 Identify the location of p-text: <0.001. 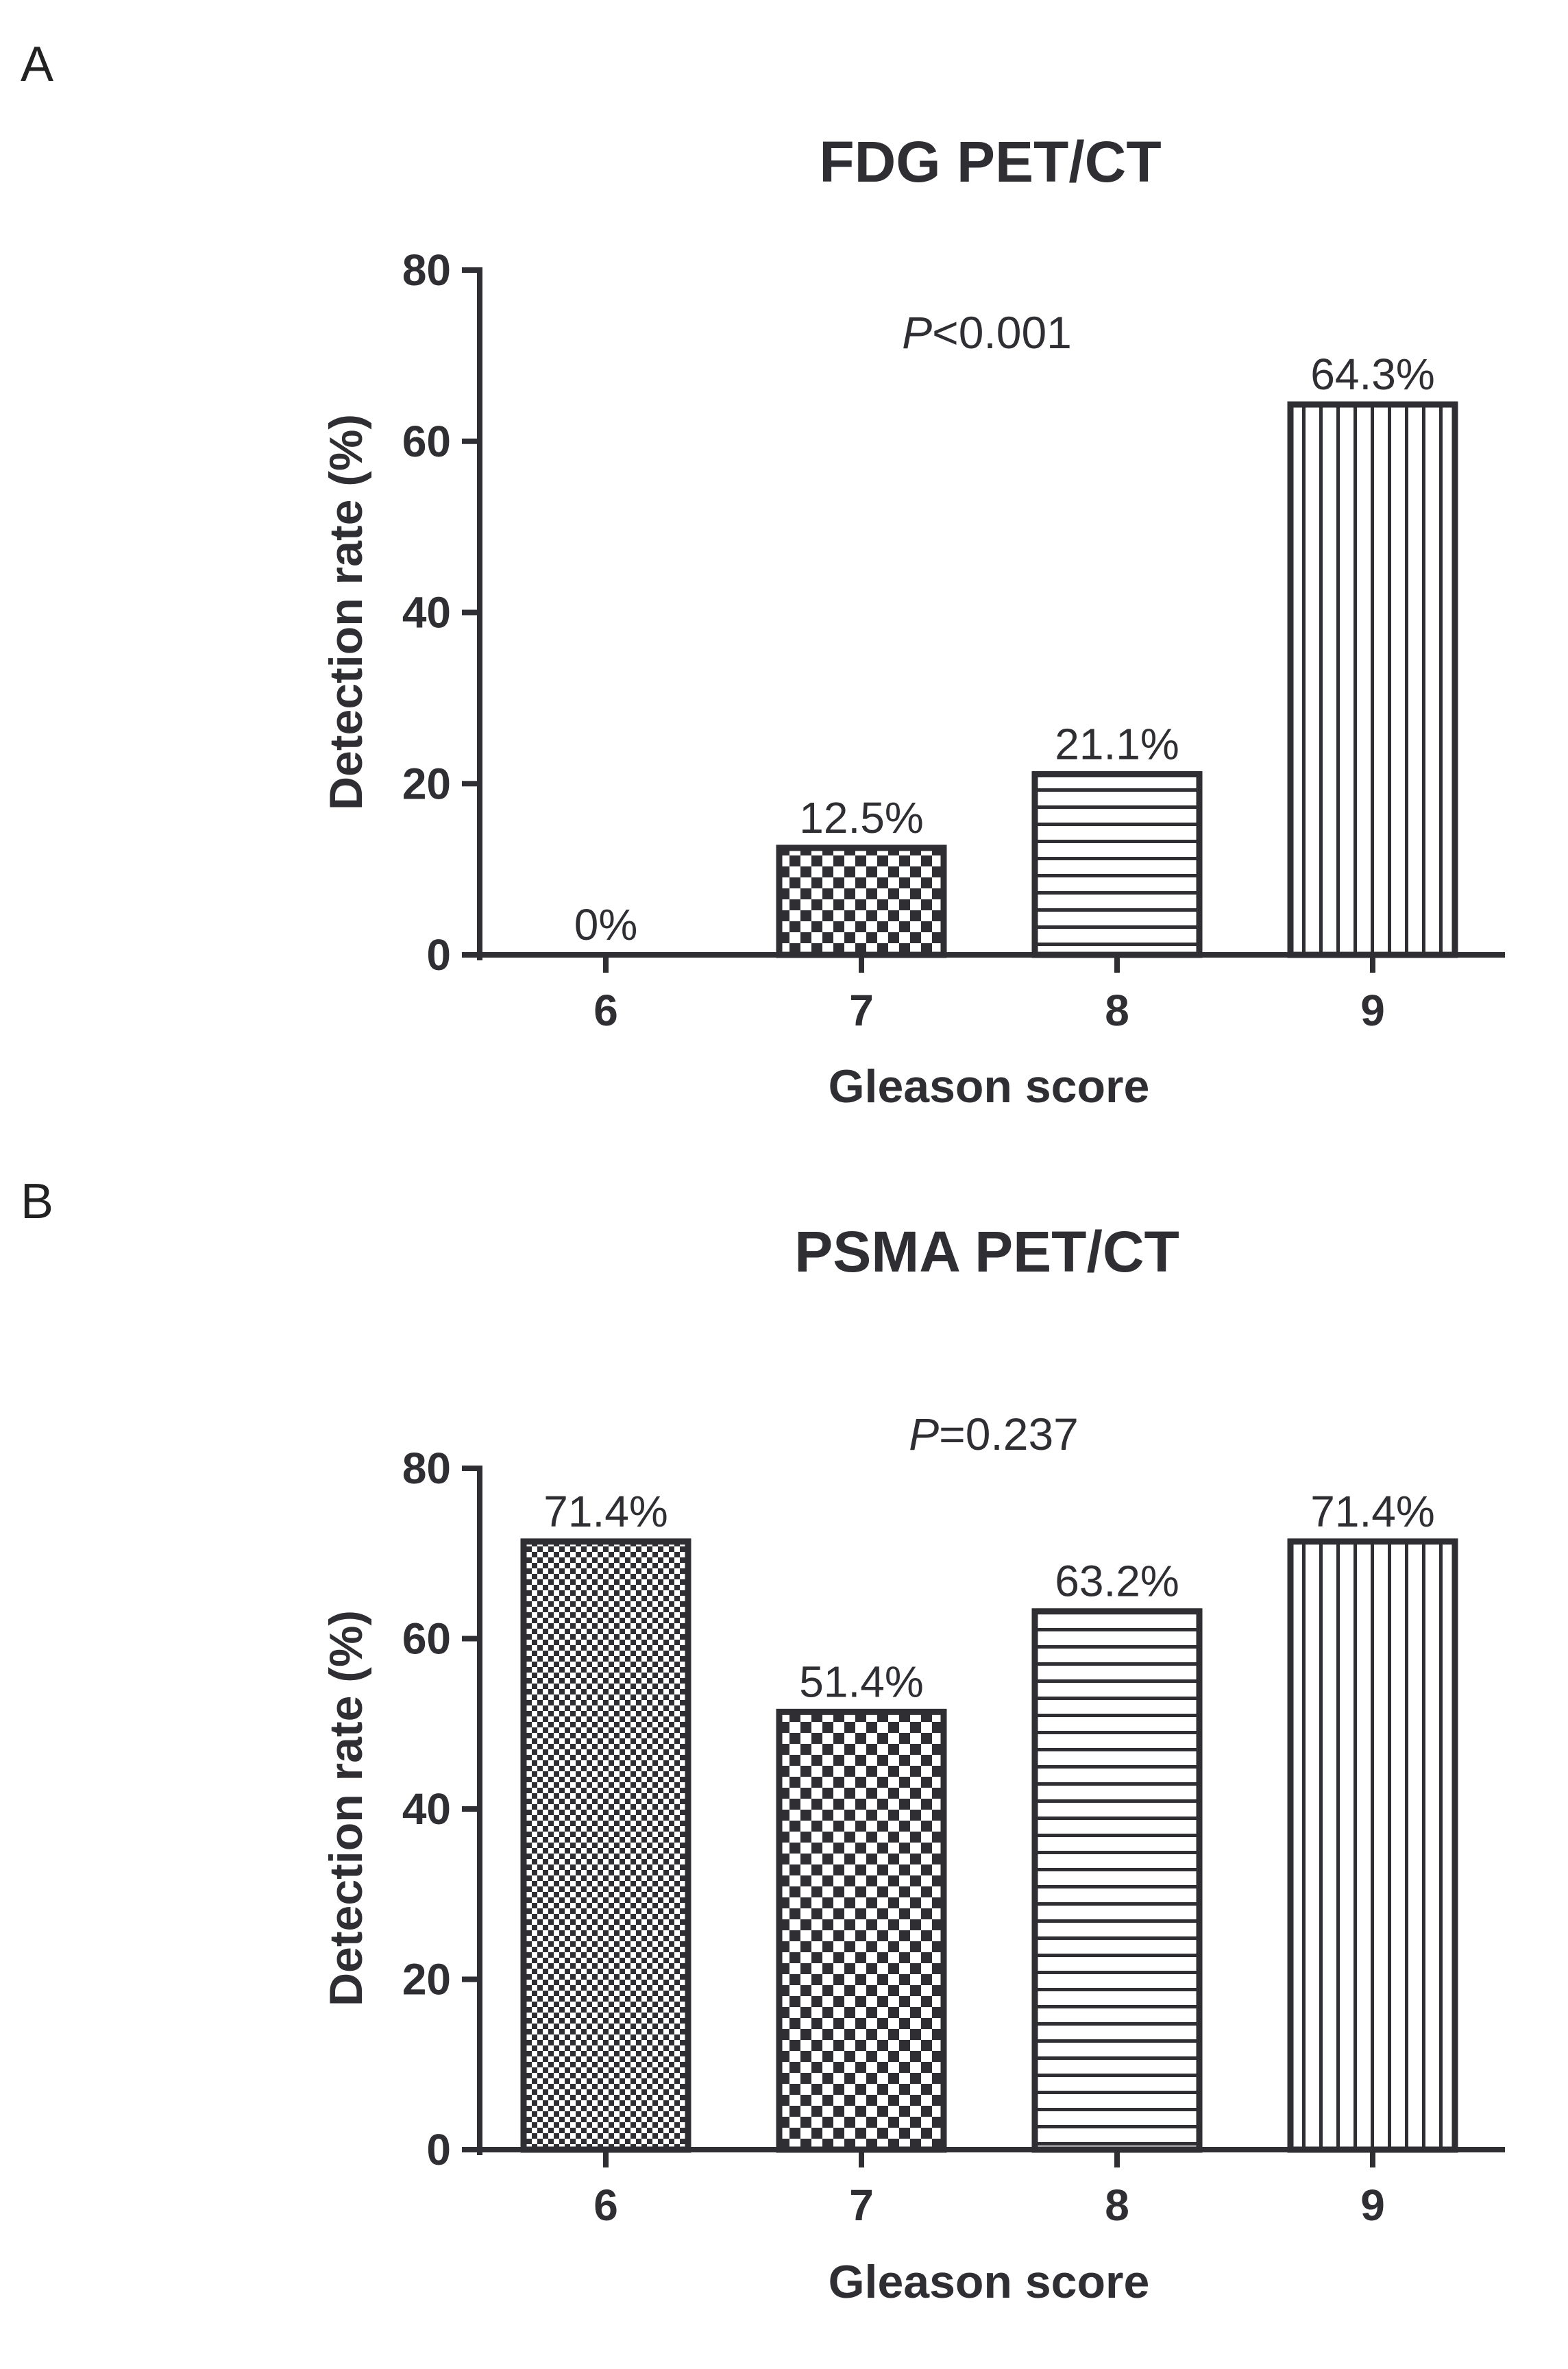
(1002, 332).